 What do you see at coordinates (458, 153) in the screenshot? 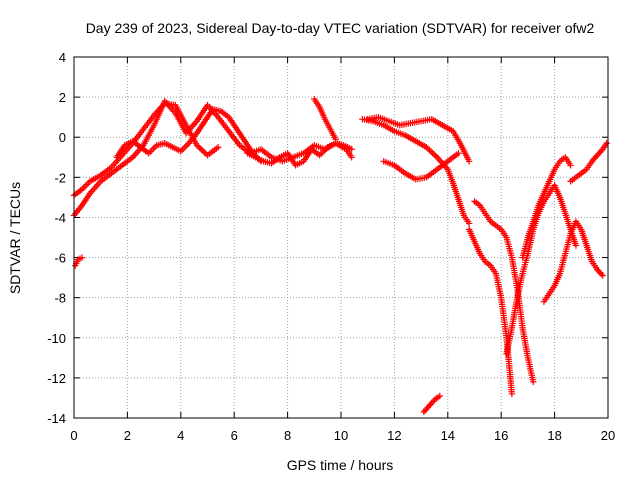
I see `data-point-track-h` at bounding box center [458, 153].